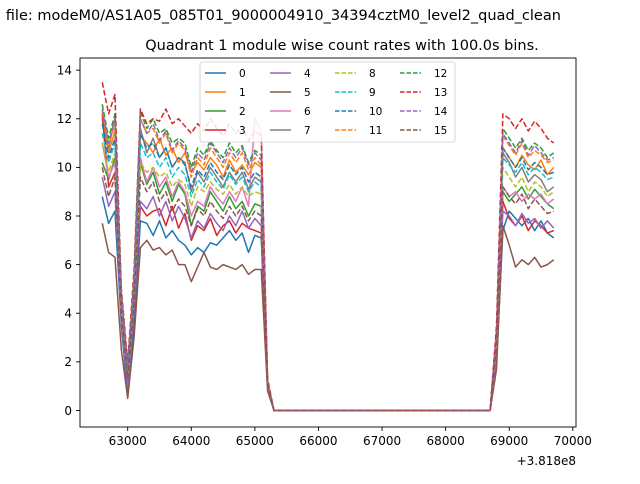 The width and height of the screenshot is (640, 484). Describe the element at coordinates (546, 461) in the screenshot. I see `x-axis-offset-text: +3.818e8` at that location.